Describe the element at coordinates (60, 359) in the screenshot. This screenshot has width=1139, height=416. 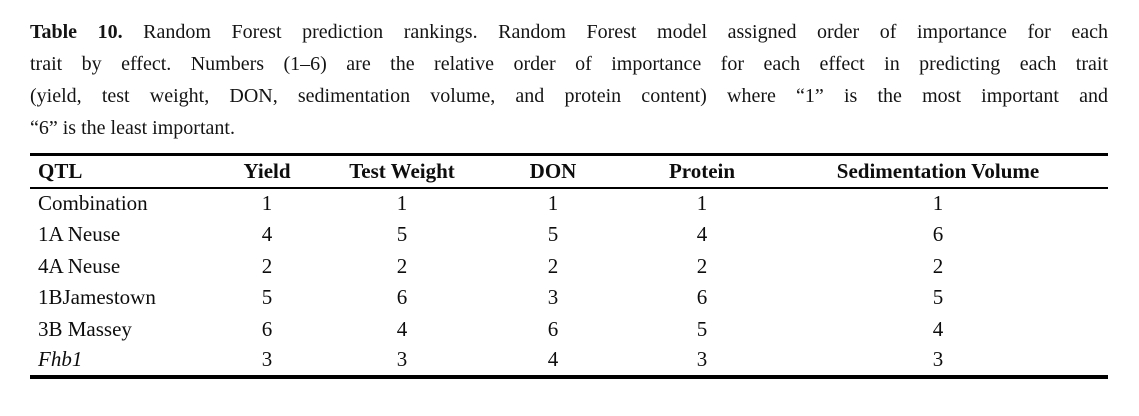
I see `qtl-cell: Fhb1` at that location.